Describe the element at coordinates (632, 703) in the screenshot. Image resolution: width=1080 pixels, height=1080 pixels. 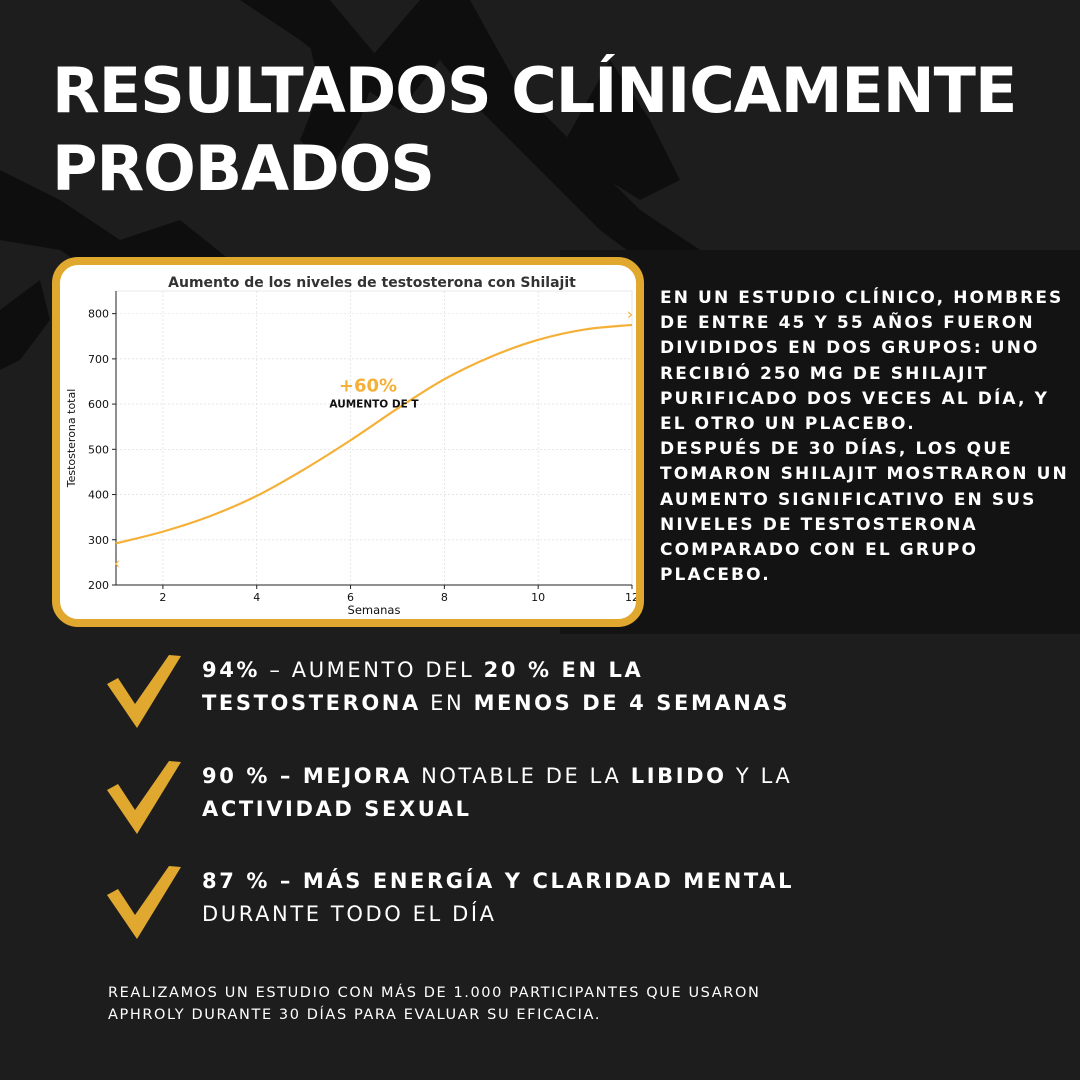
I see `benefit-1-line-2-segment-3: MENOS DE 4 SEMANAS` at that location.